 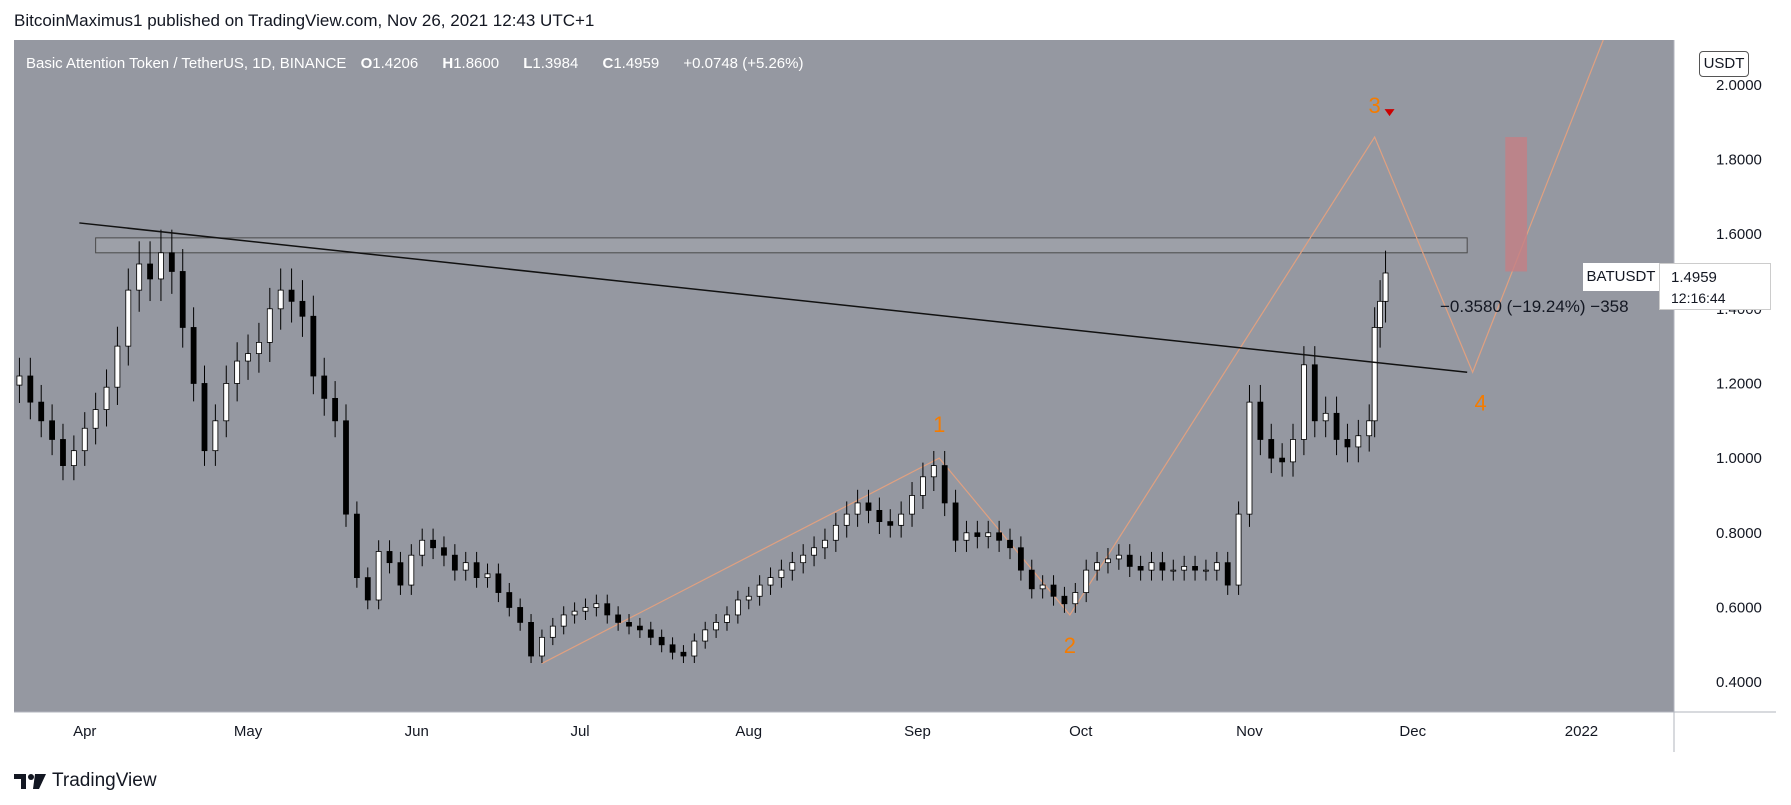 What do you see at coordinates (631, 63) in the screenshot?
I see `ohlc-close: C1.4959` at bounding box center [631, 63].